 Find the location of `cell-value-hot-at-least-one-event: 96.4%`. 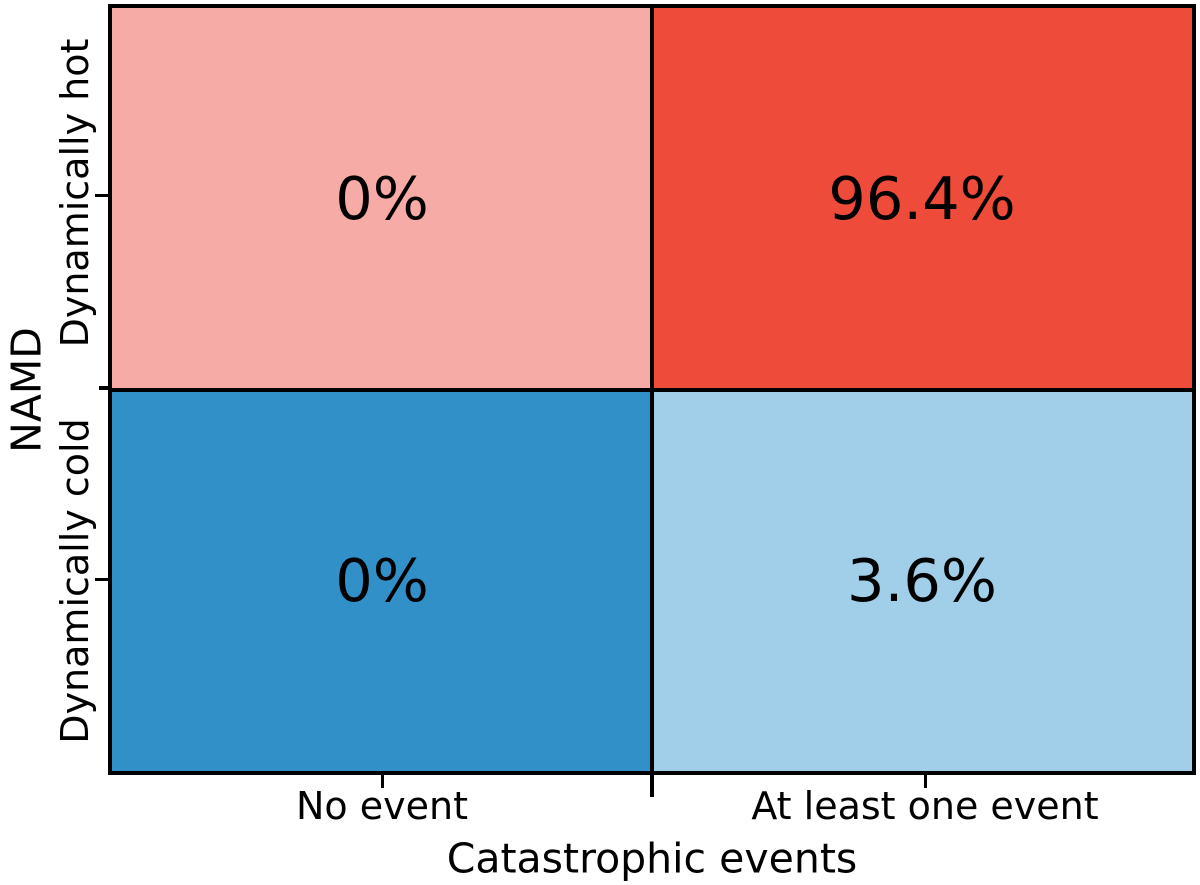

cell-value-hot-at-least-one-event: 96.4% is located at coordinates (922, 199).